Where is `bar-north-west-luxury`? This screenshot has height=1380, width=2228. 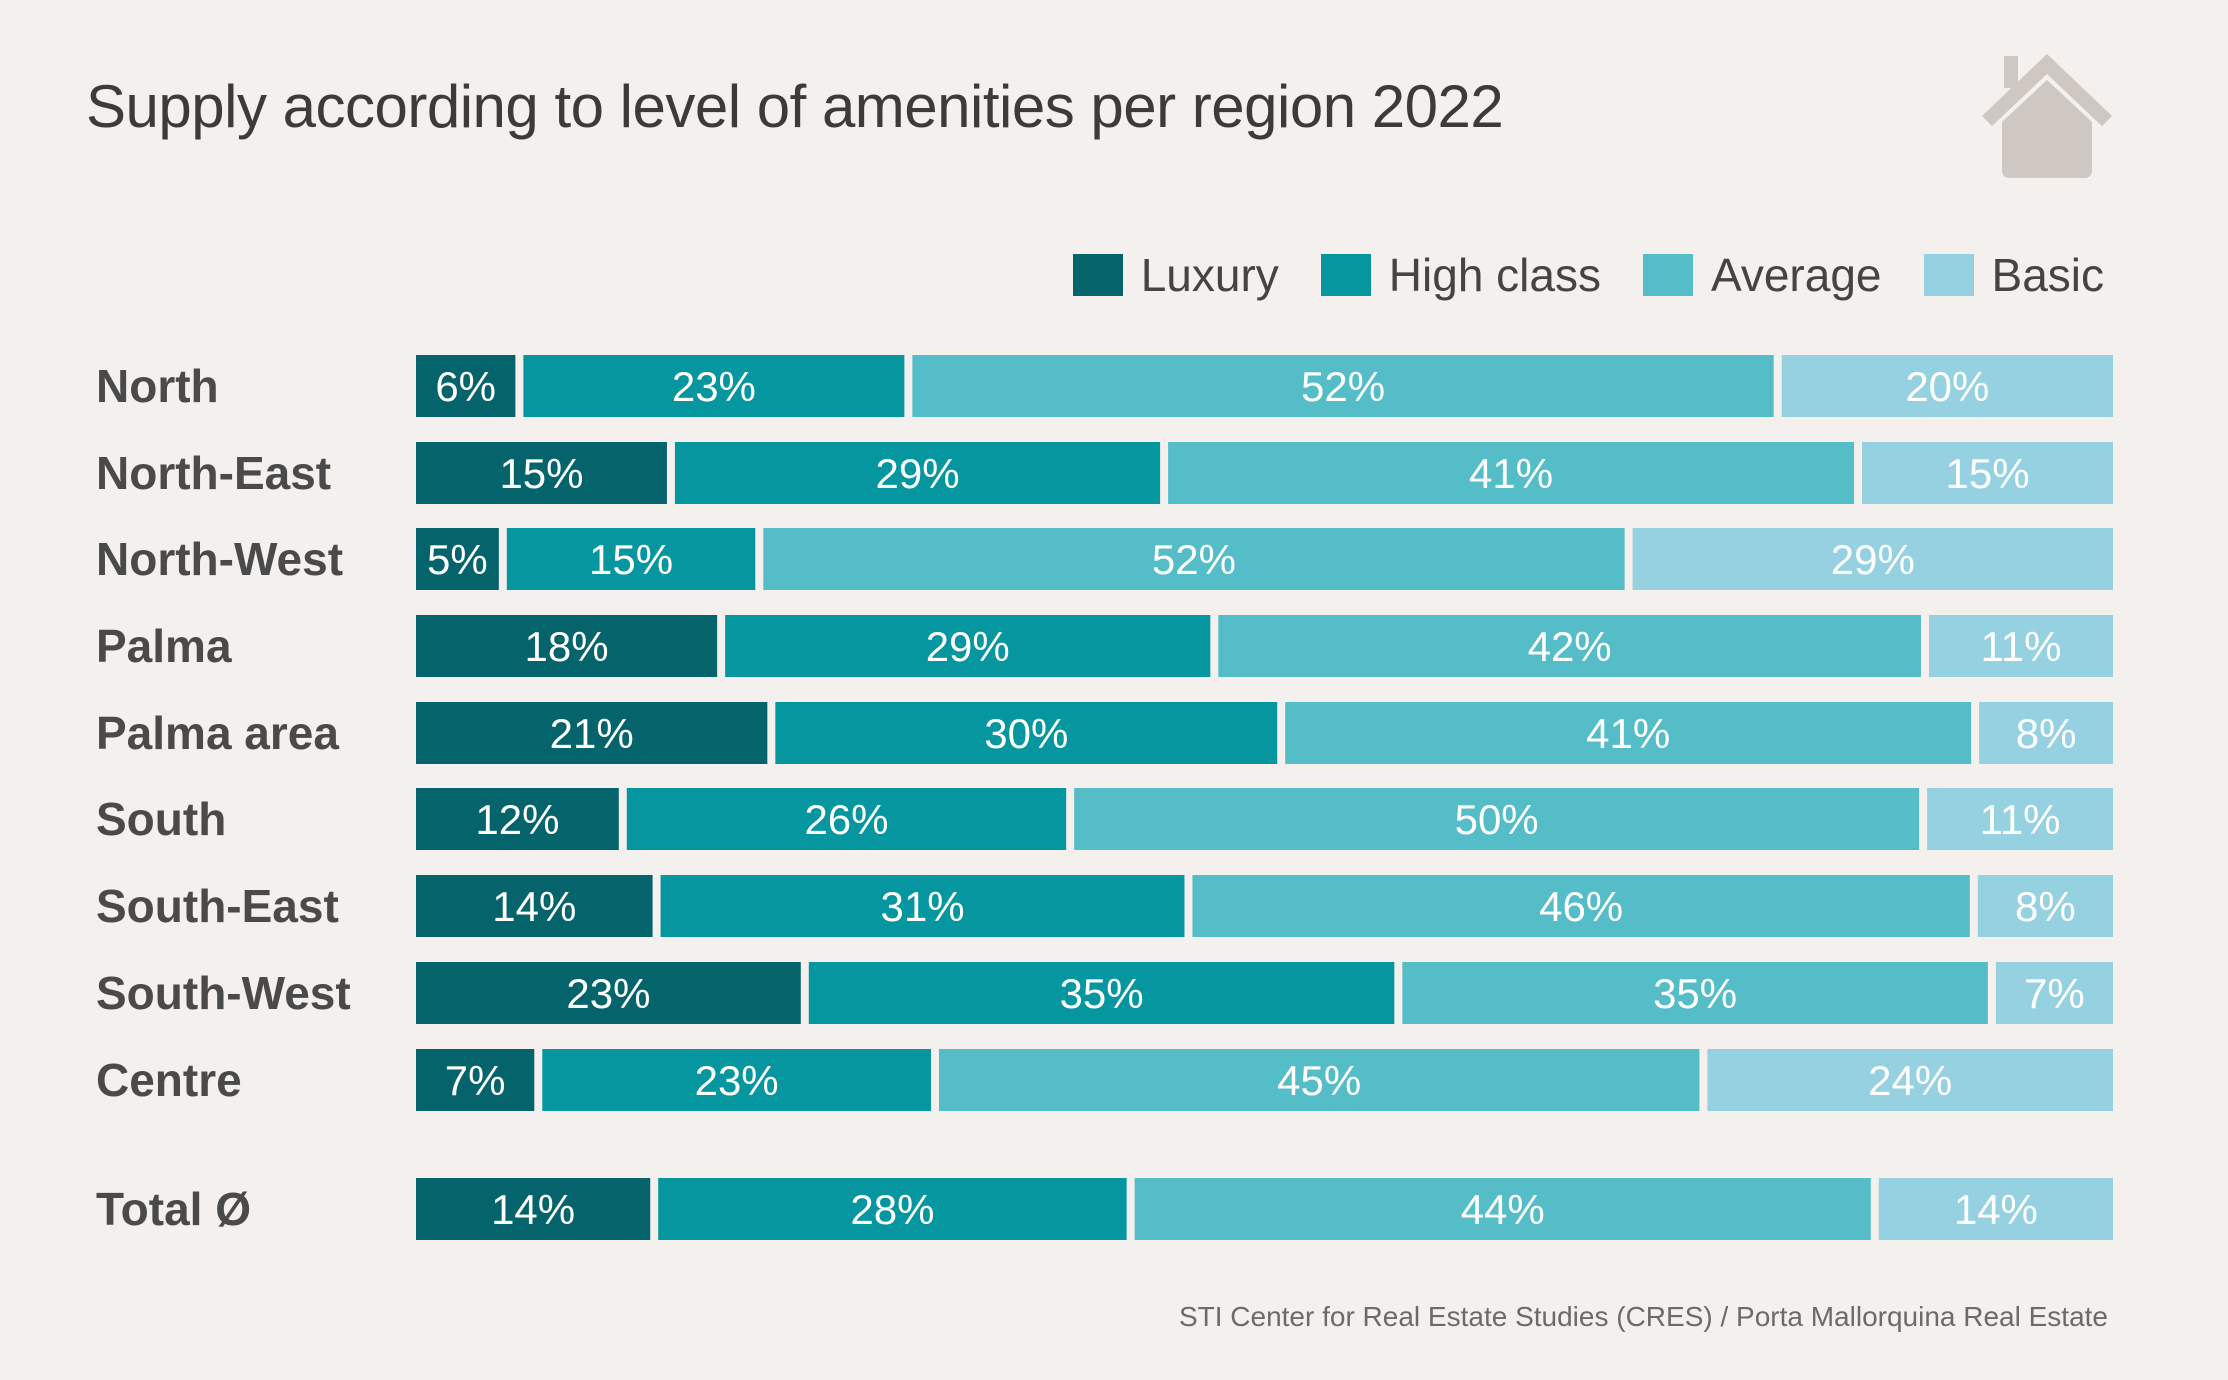
bar-north-west-luxury is located at coordinates (457, 559).